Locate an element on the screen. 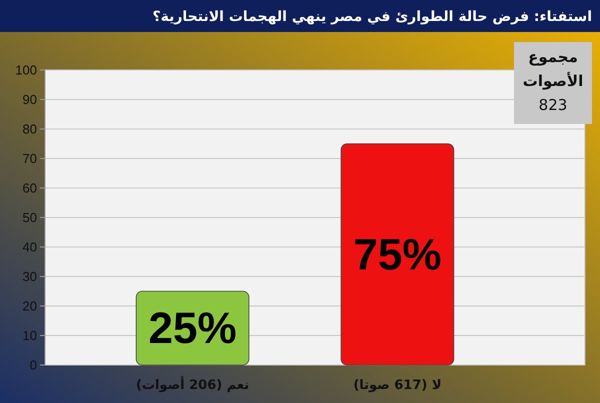  y-tick-label: 90 is located at coordinates (29, 100).